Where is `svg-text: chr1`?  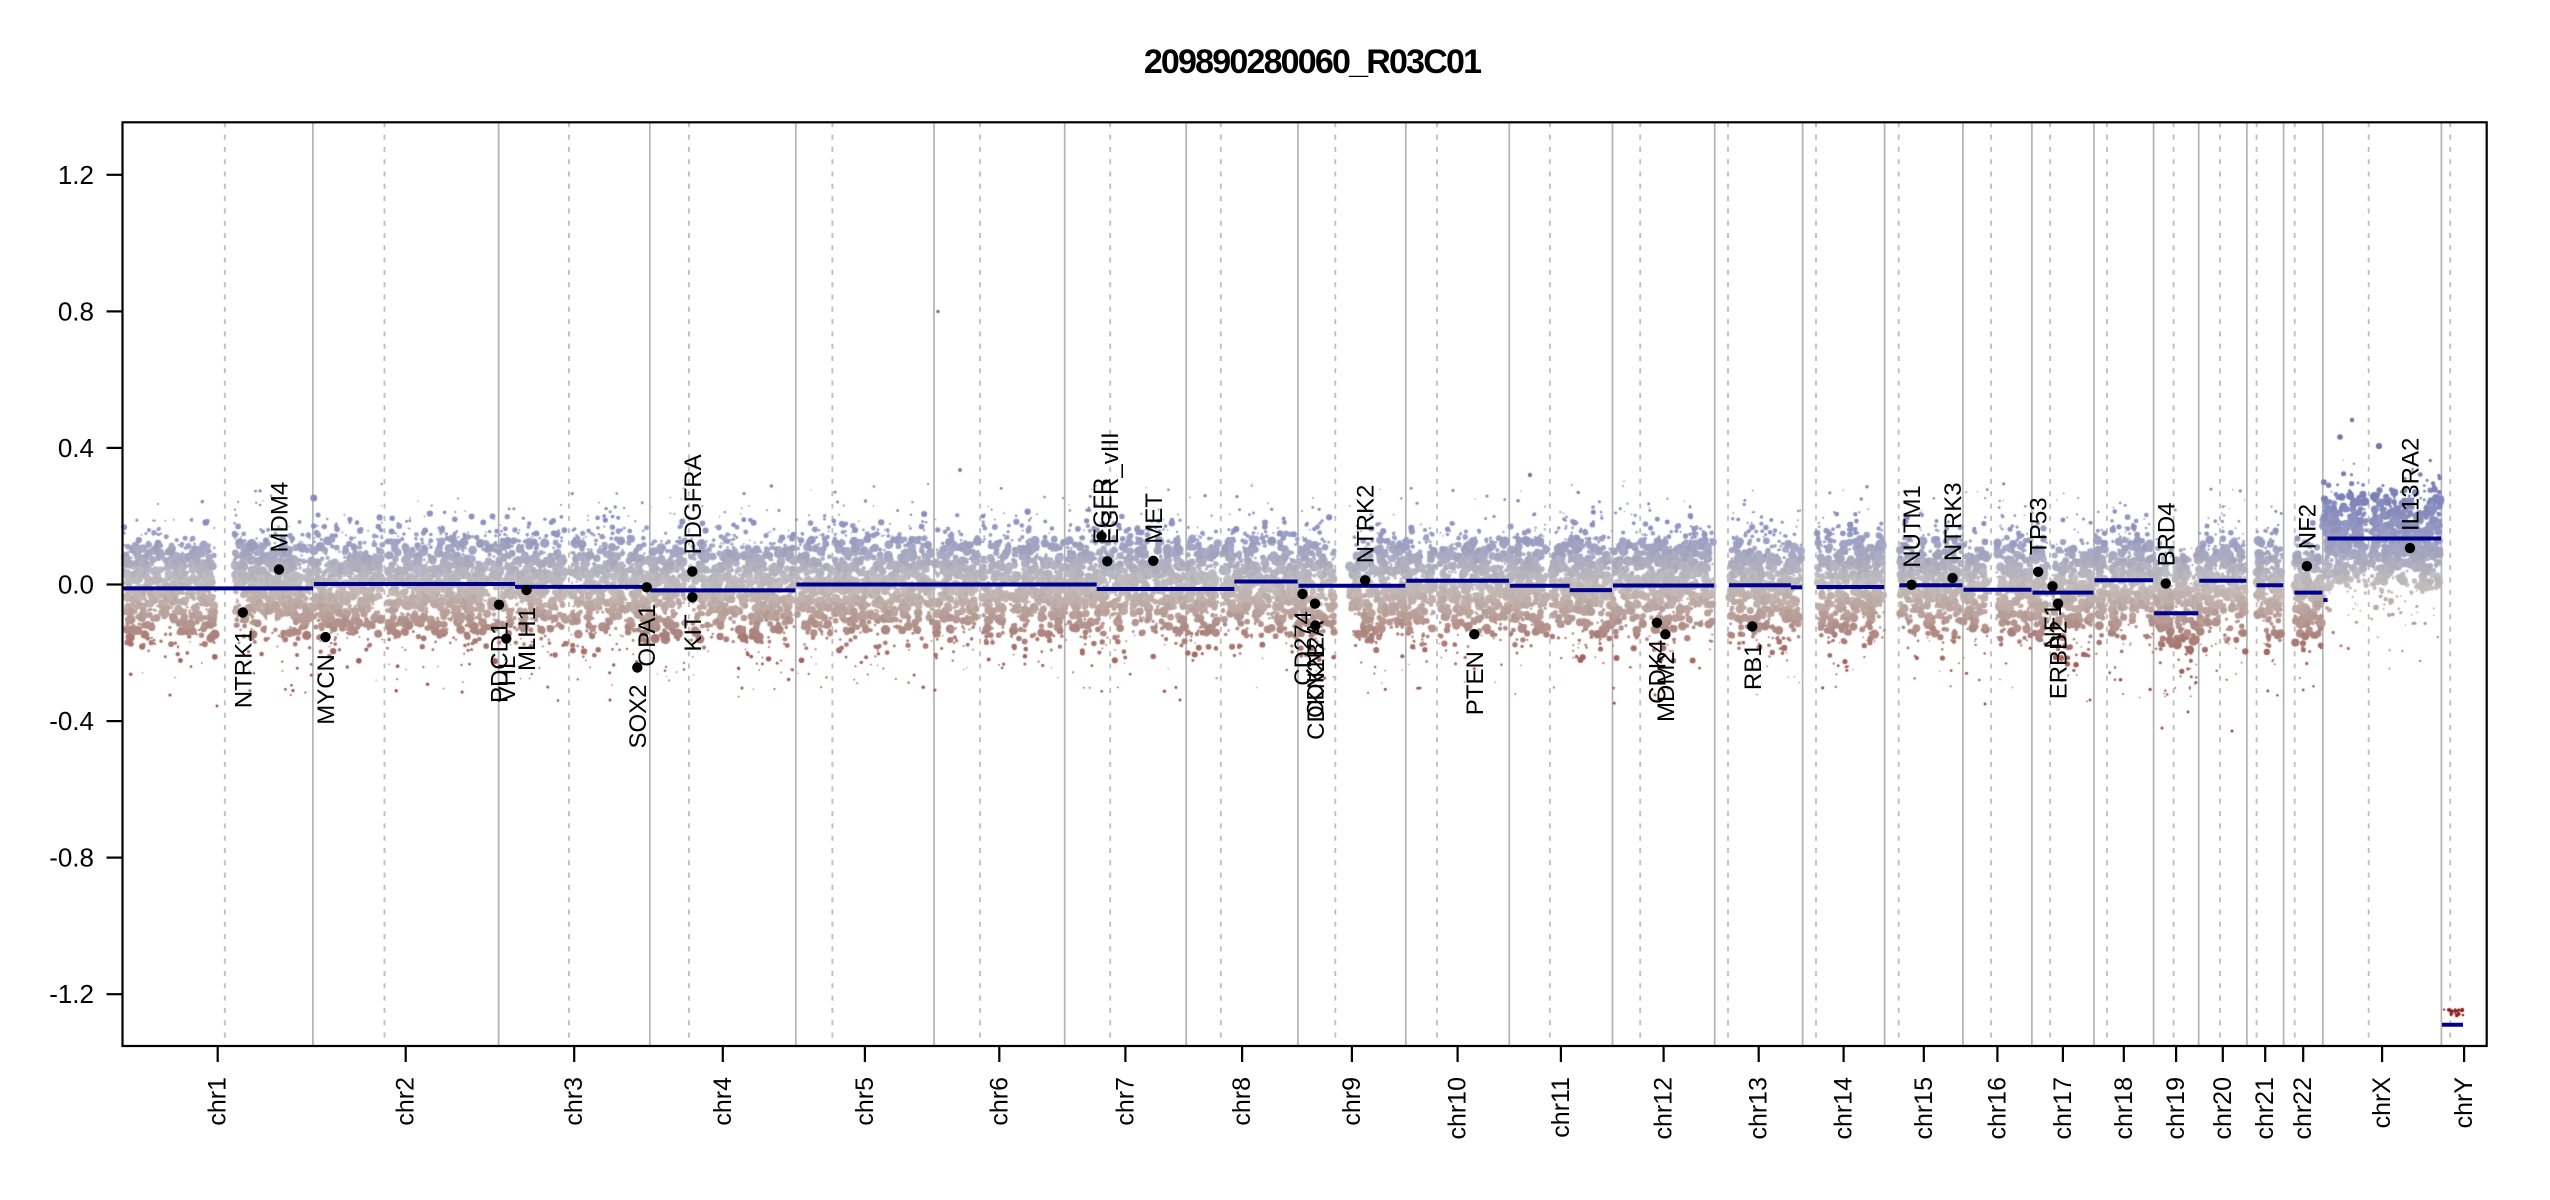
svg-text: chr1 is located at coordinates (218, 1101).